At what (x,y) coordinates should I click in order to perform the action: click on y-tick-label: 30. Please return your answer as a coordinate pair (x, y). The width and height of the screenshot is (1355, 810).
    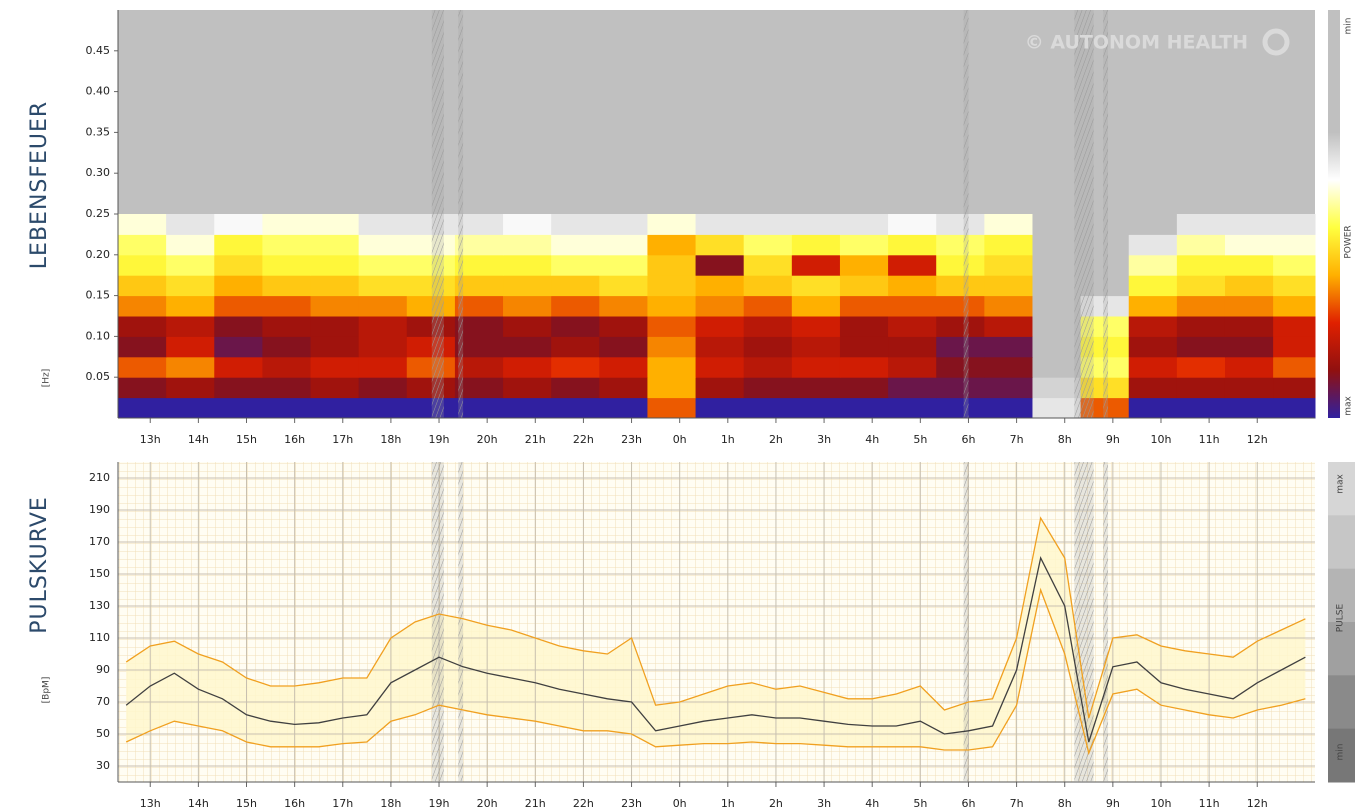
    Looking at the image, I should click on (103, 765).